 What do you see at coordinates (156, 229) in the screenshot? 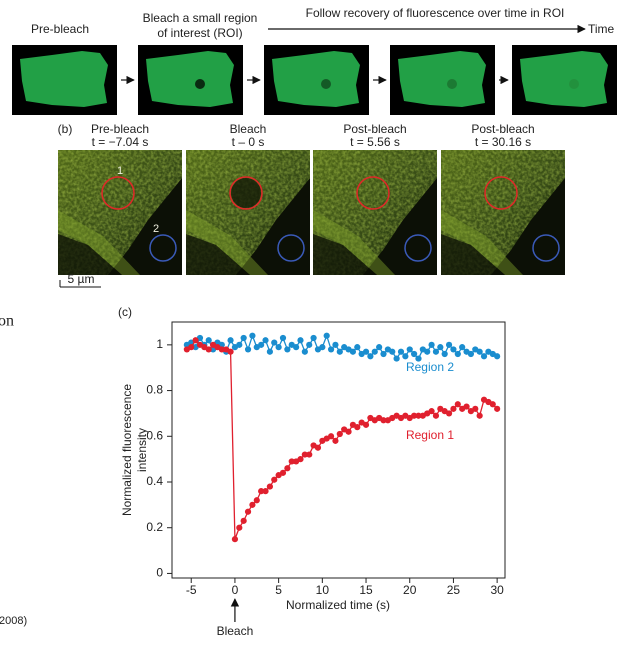
I see `roi-label: 2` at bounding box center [156, 229].